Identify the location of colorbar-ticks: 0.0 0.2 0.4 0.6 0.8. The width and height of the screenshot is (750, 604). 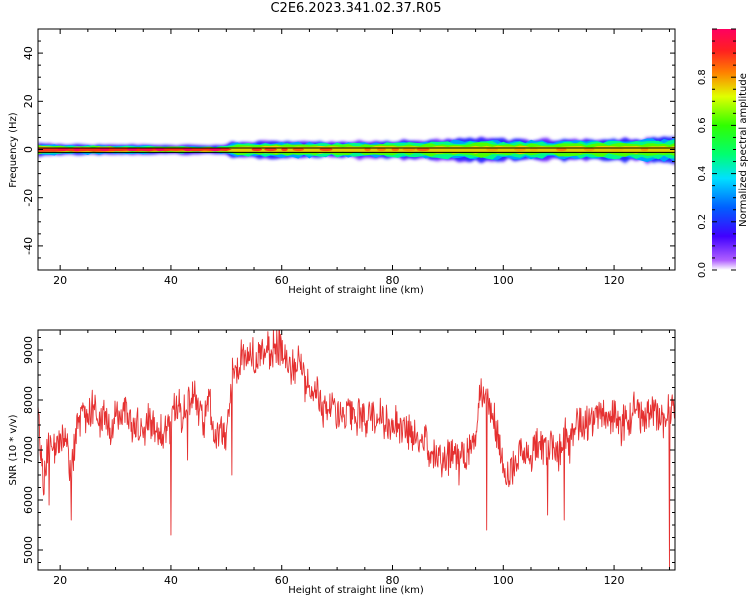
(716, 153).